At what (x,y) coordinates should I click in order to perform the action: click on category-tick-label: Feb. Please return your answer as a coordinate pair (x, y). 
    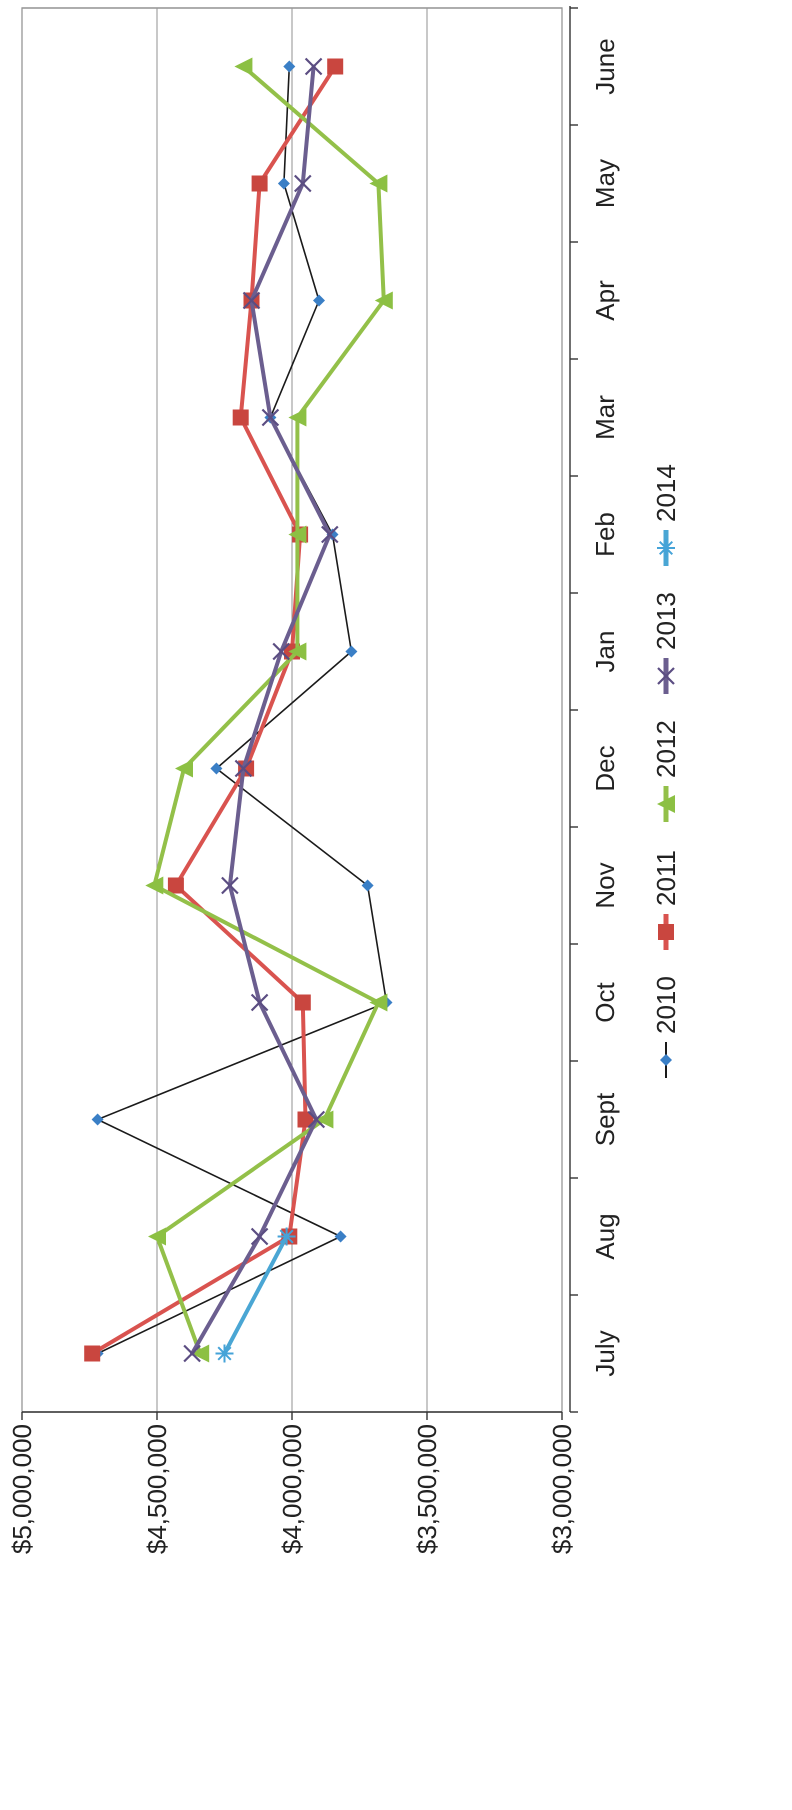
    Looking at the image, I should click on (605, 534).